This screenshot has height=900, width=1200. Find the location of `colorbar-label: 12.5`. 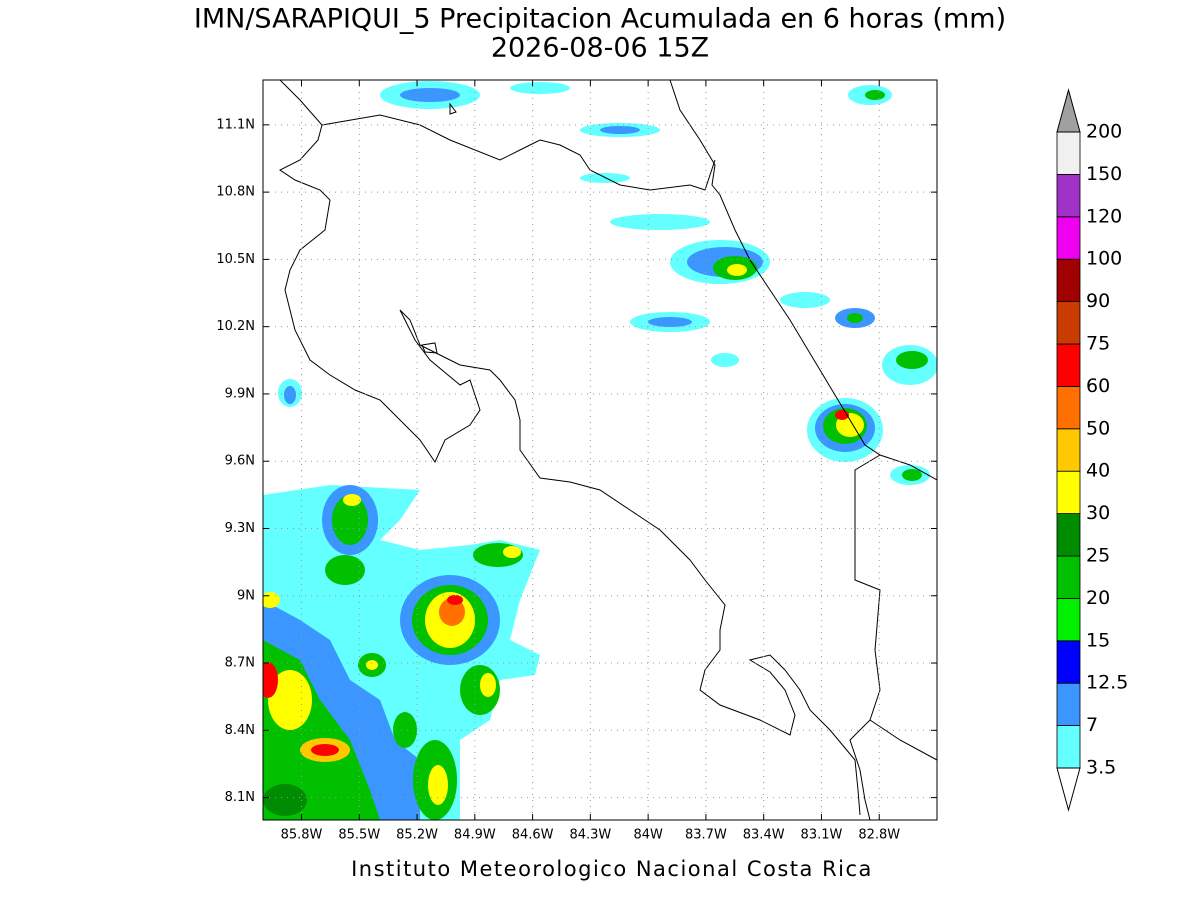

colorbar-label: 12.5 is located at coordinates (1107, 683).